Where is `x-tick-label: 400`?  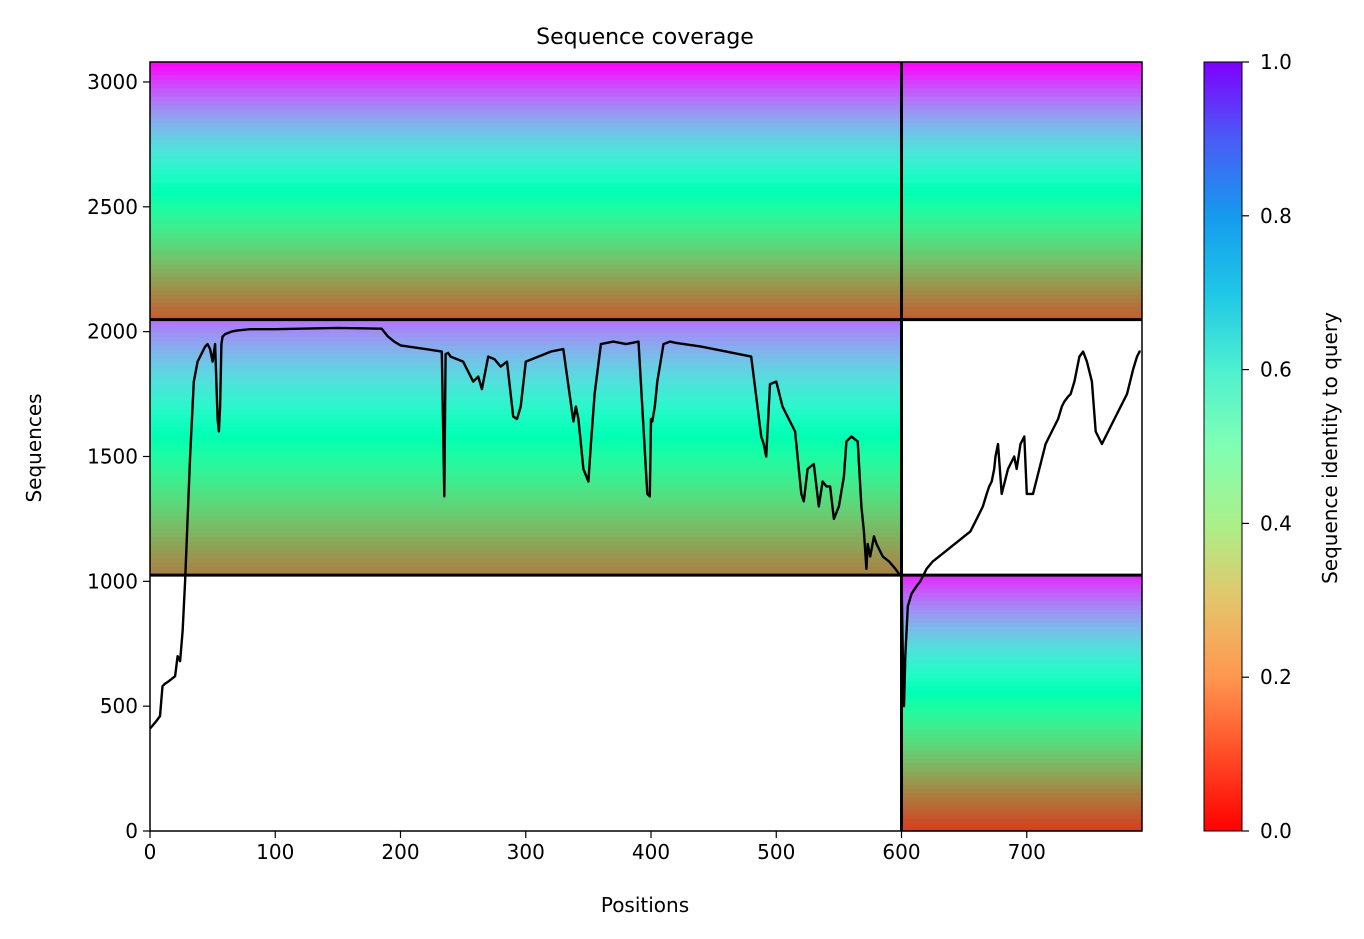
x-tick-label: 400 is located at coordinates (651, 852).